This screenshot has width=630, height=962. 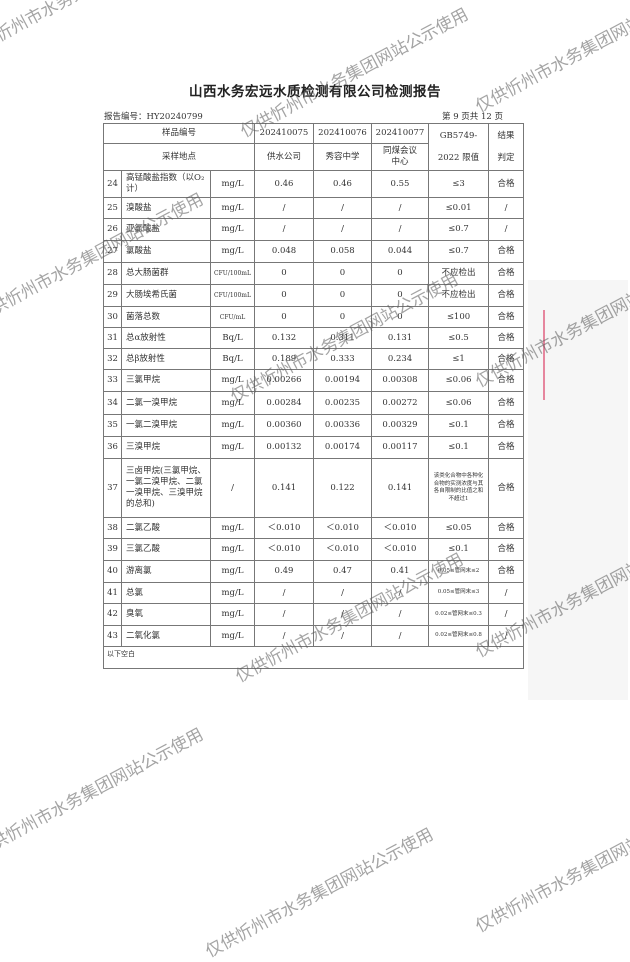 I want to click on row-number: 43, so click(x=112, y=636).